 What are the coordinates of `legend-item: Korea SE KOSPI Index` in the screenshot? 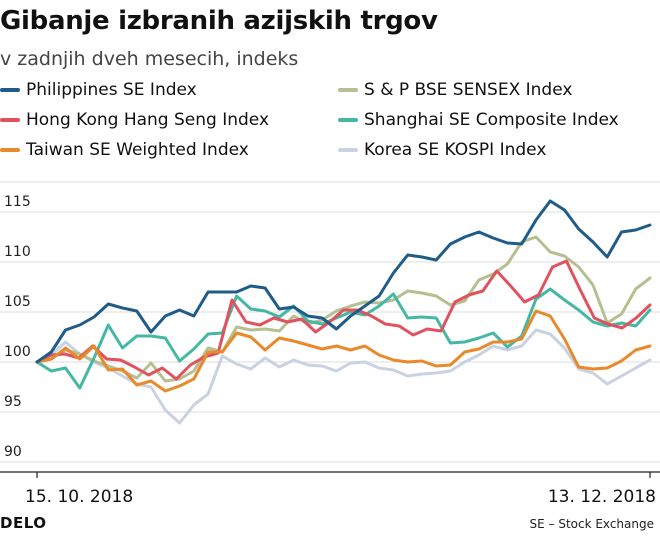 It's located at (442, 150).